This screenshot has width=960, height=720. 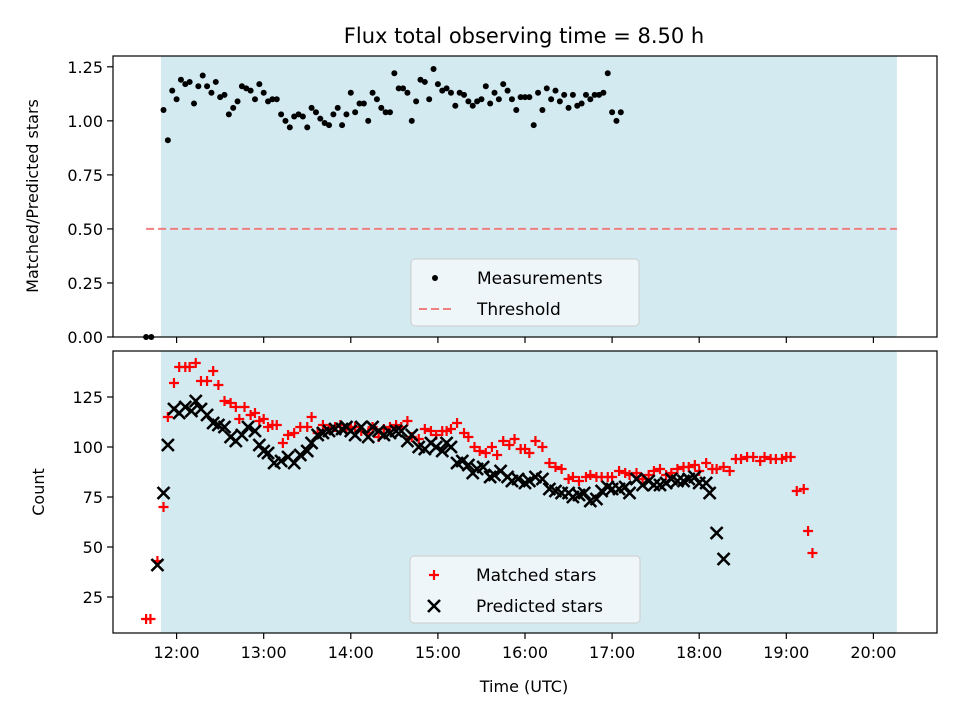 I want to click on bottom-xtick-label: 12:00, so click(x=177, y=652).